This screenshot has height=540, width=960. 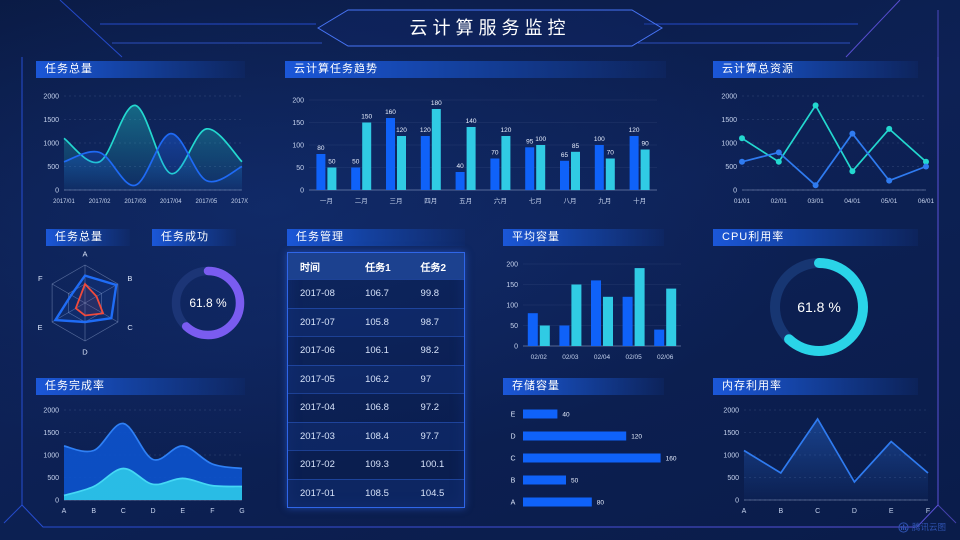 What do you see at coordinates (465, 201) in the screenshot?
I see `svg-text: 五月` at bounding box center [465, 201].